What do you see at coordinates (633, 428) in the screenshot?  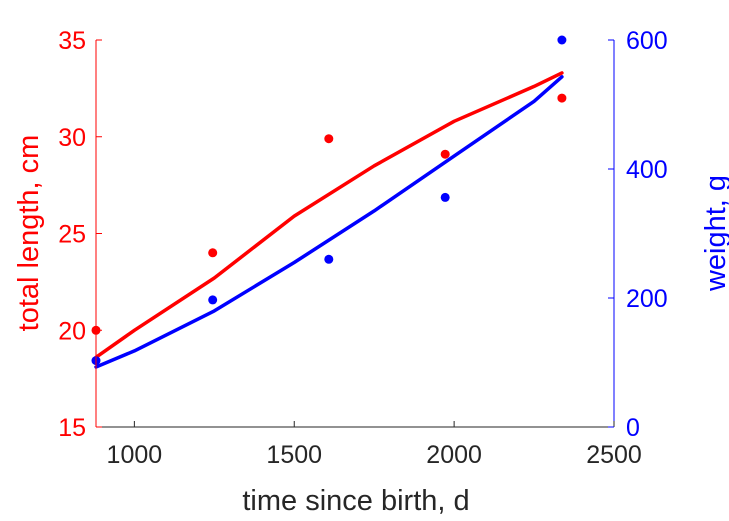 I see `right-y-tick-label: 0` at bounding box center [633, 428].